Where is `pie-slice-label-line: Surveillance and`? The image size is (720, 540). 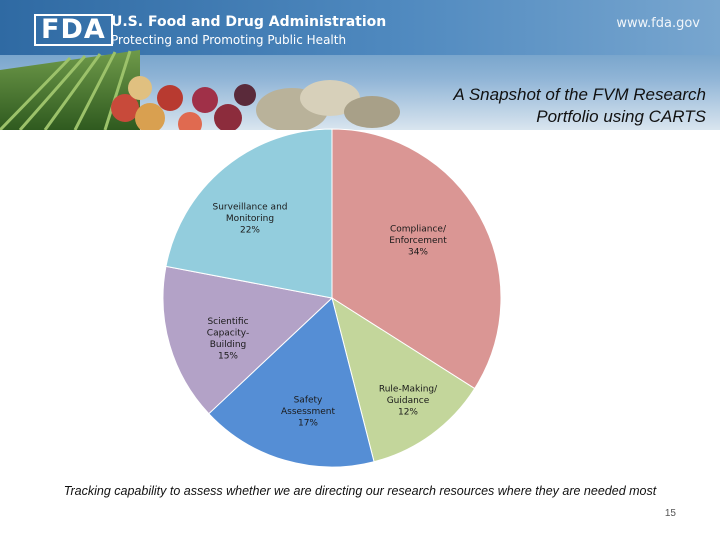
pie-slice-label-line: Surveillance and is located at coordinates (250, 208).